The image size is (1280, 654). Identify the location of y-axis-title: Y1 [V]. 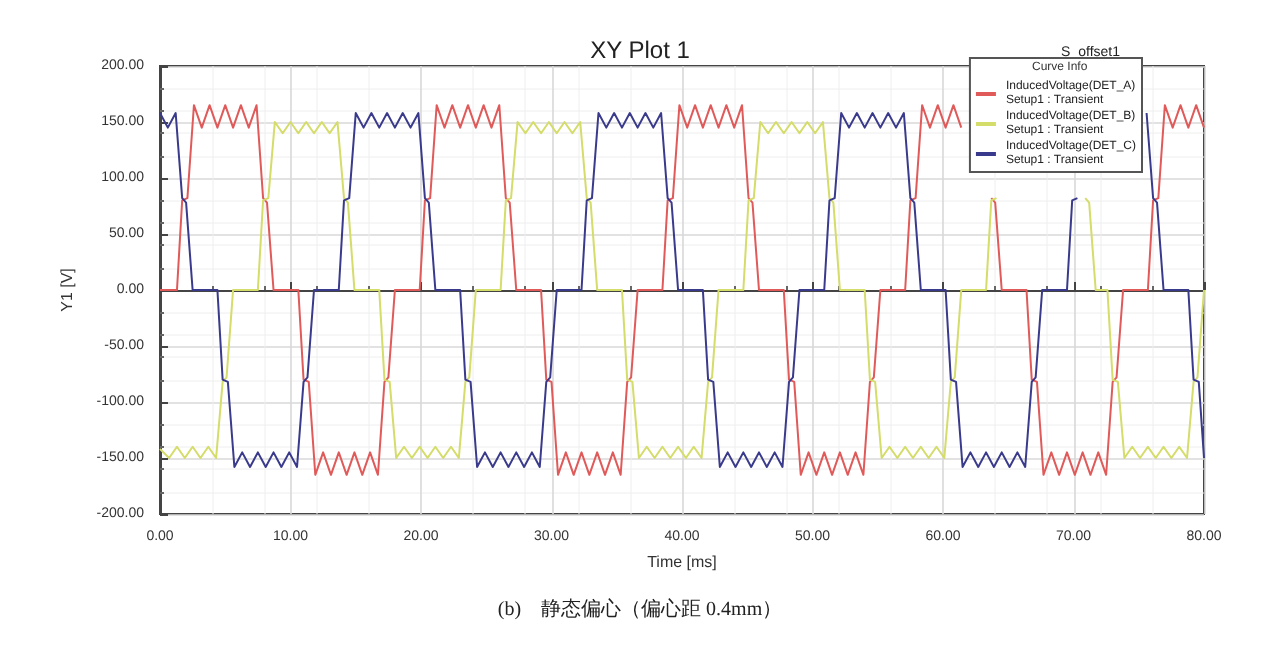
(66, 290).